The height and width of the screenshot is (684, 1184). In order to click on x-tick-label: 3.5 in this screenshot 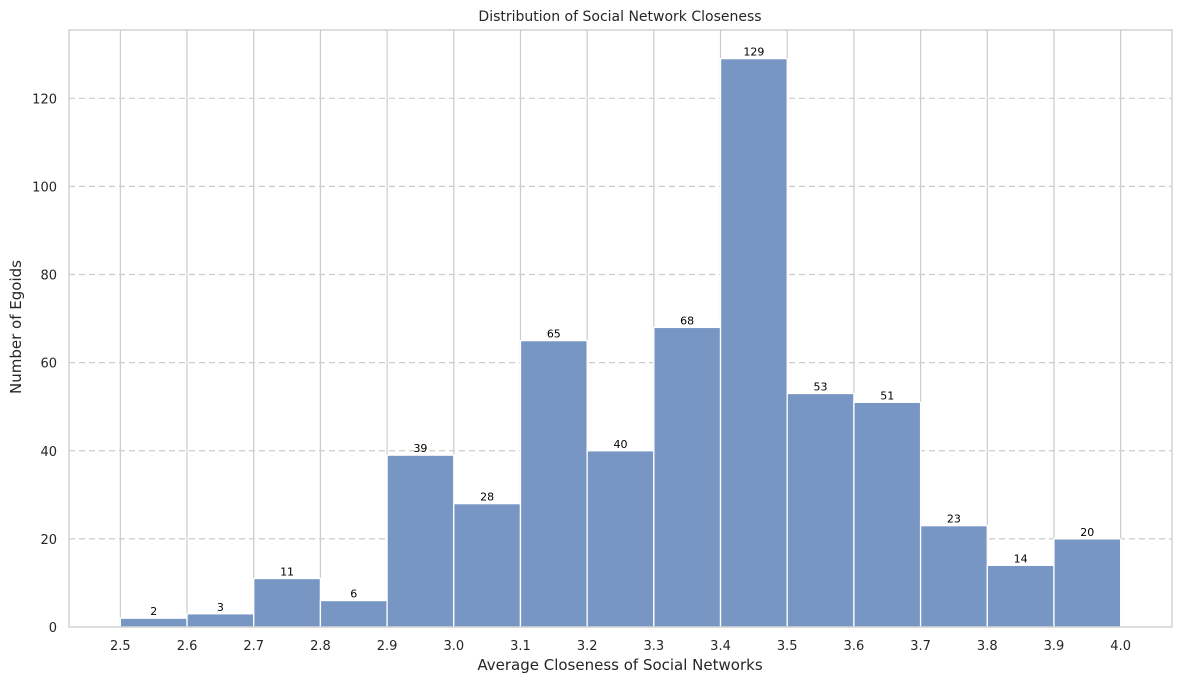, I will do `click(787, 646)`.